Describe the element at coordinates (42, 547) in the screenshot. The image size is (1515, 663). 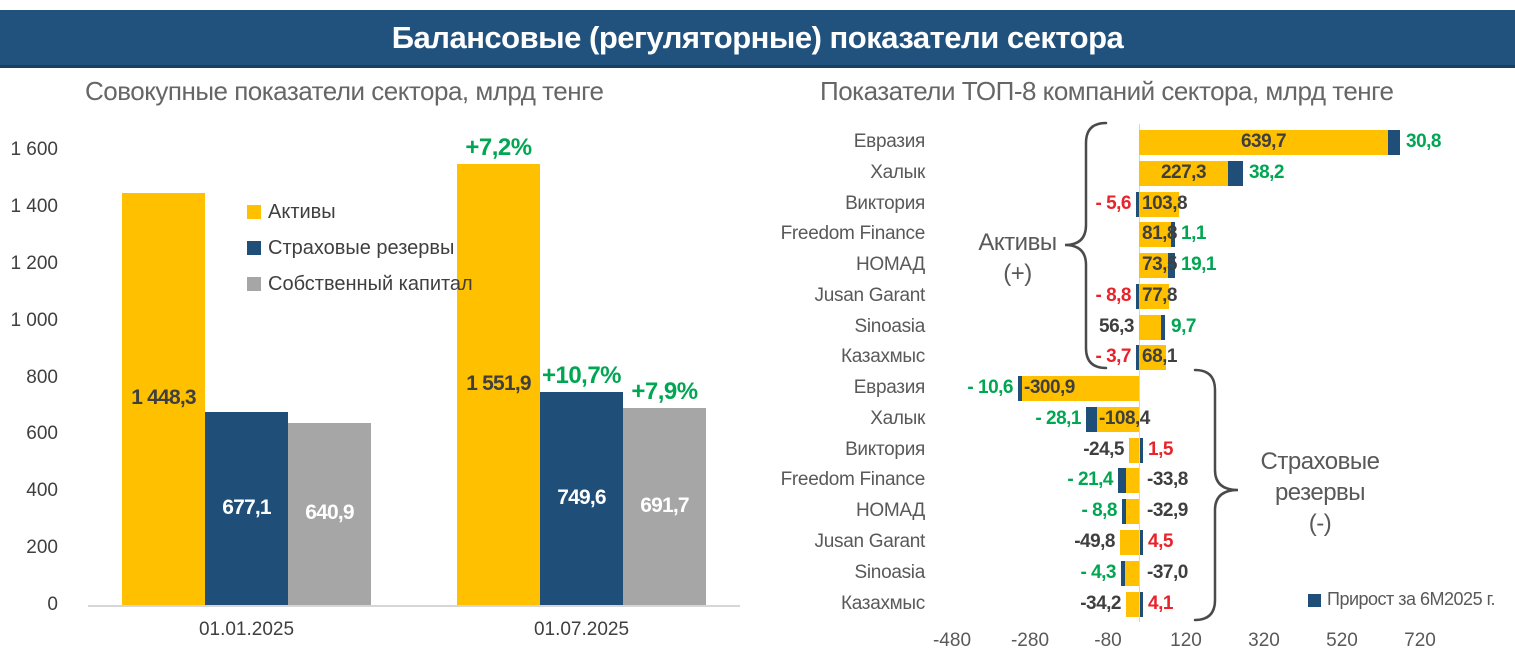
I see `y-tick-label: 200` at that location.